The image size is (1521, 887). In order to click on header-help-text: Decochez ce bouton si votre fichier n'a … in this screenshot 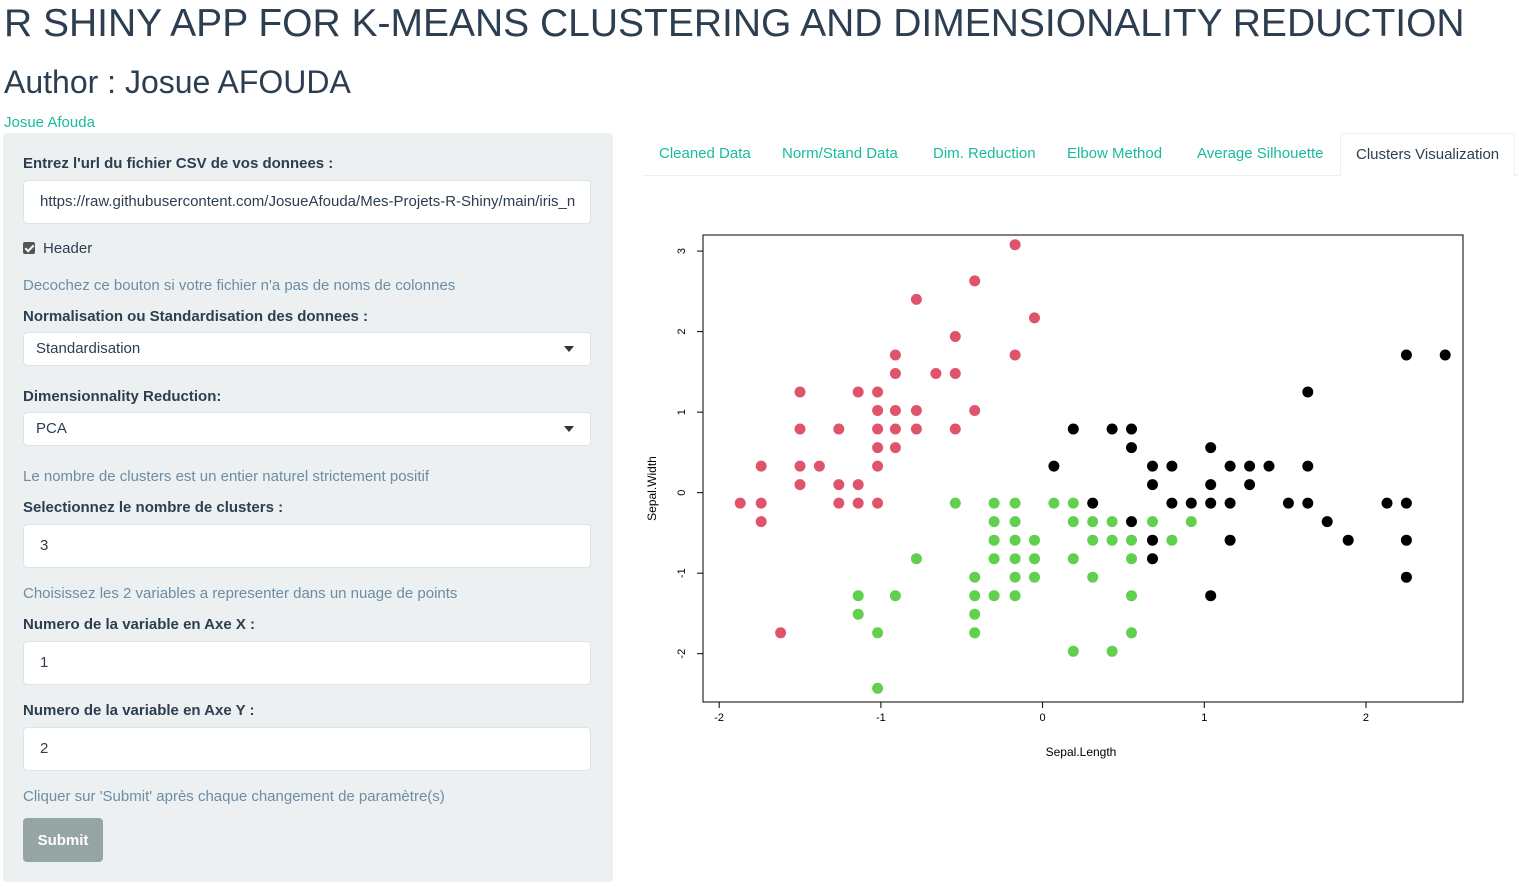, I will do `click(239, 285)`.